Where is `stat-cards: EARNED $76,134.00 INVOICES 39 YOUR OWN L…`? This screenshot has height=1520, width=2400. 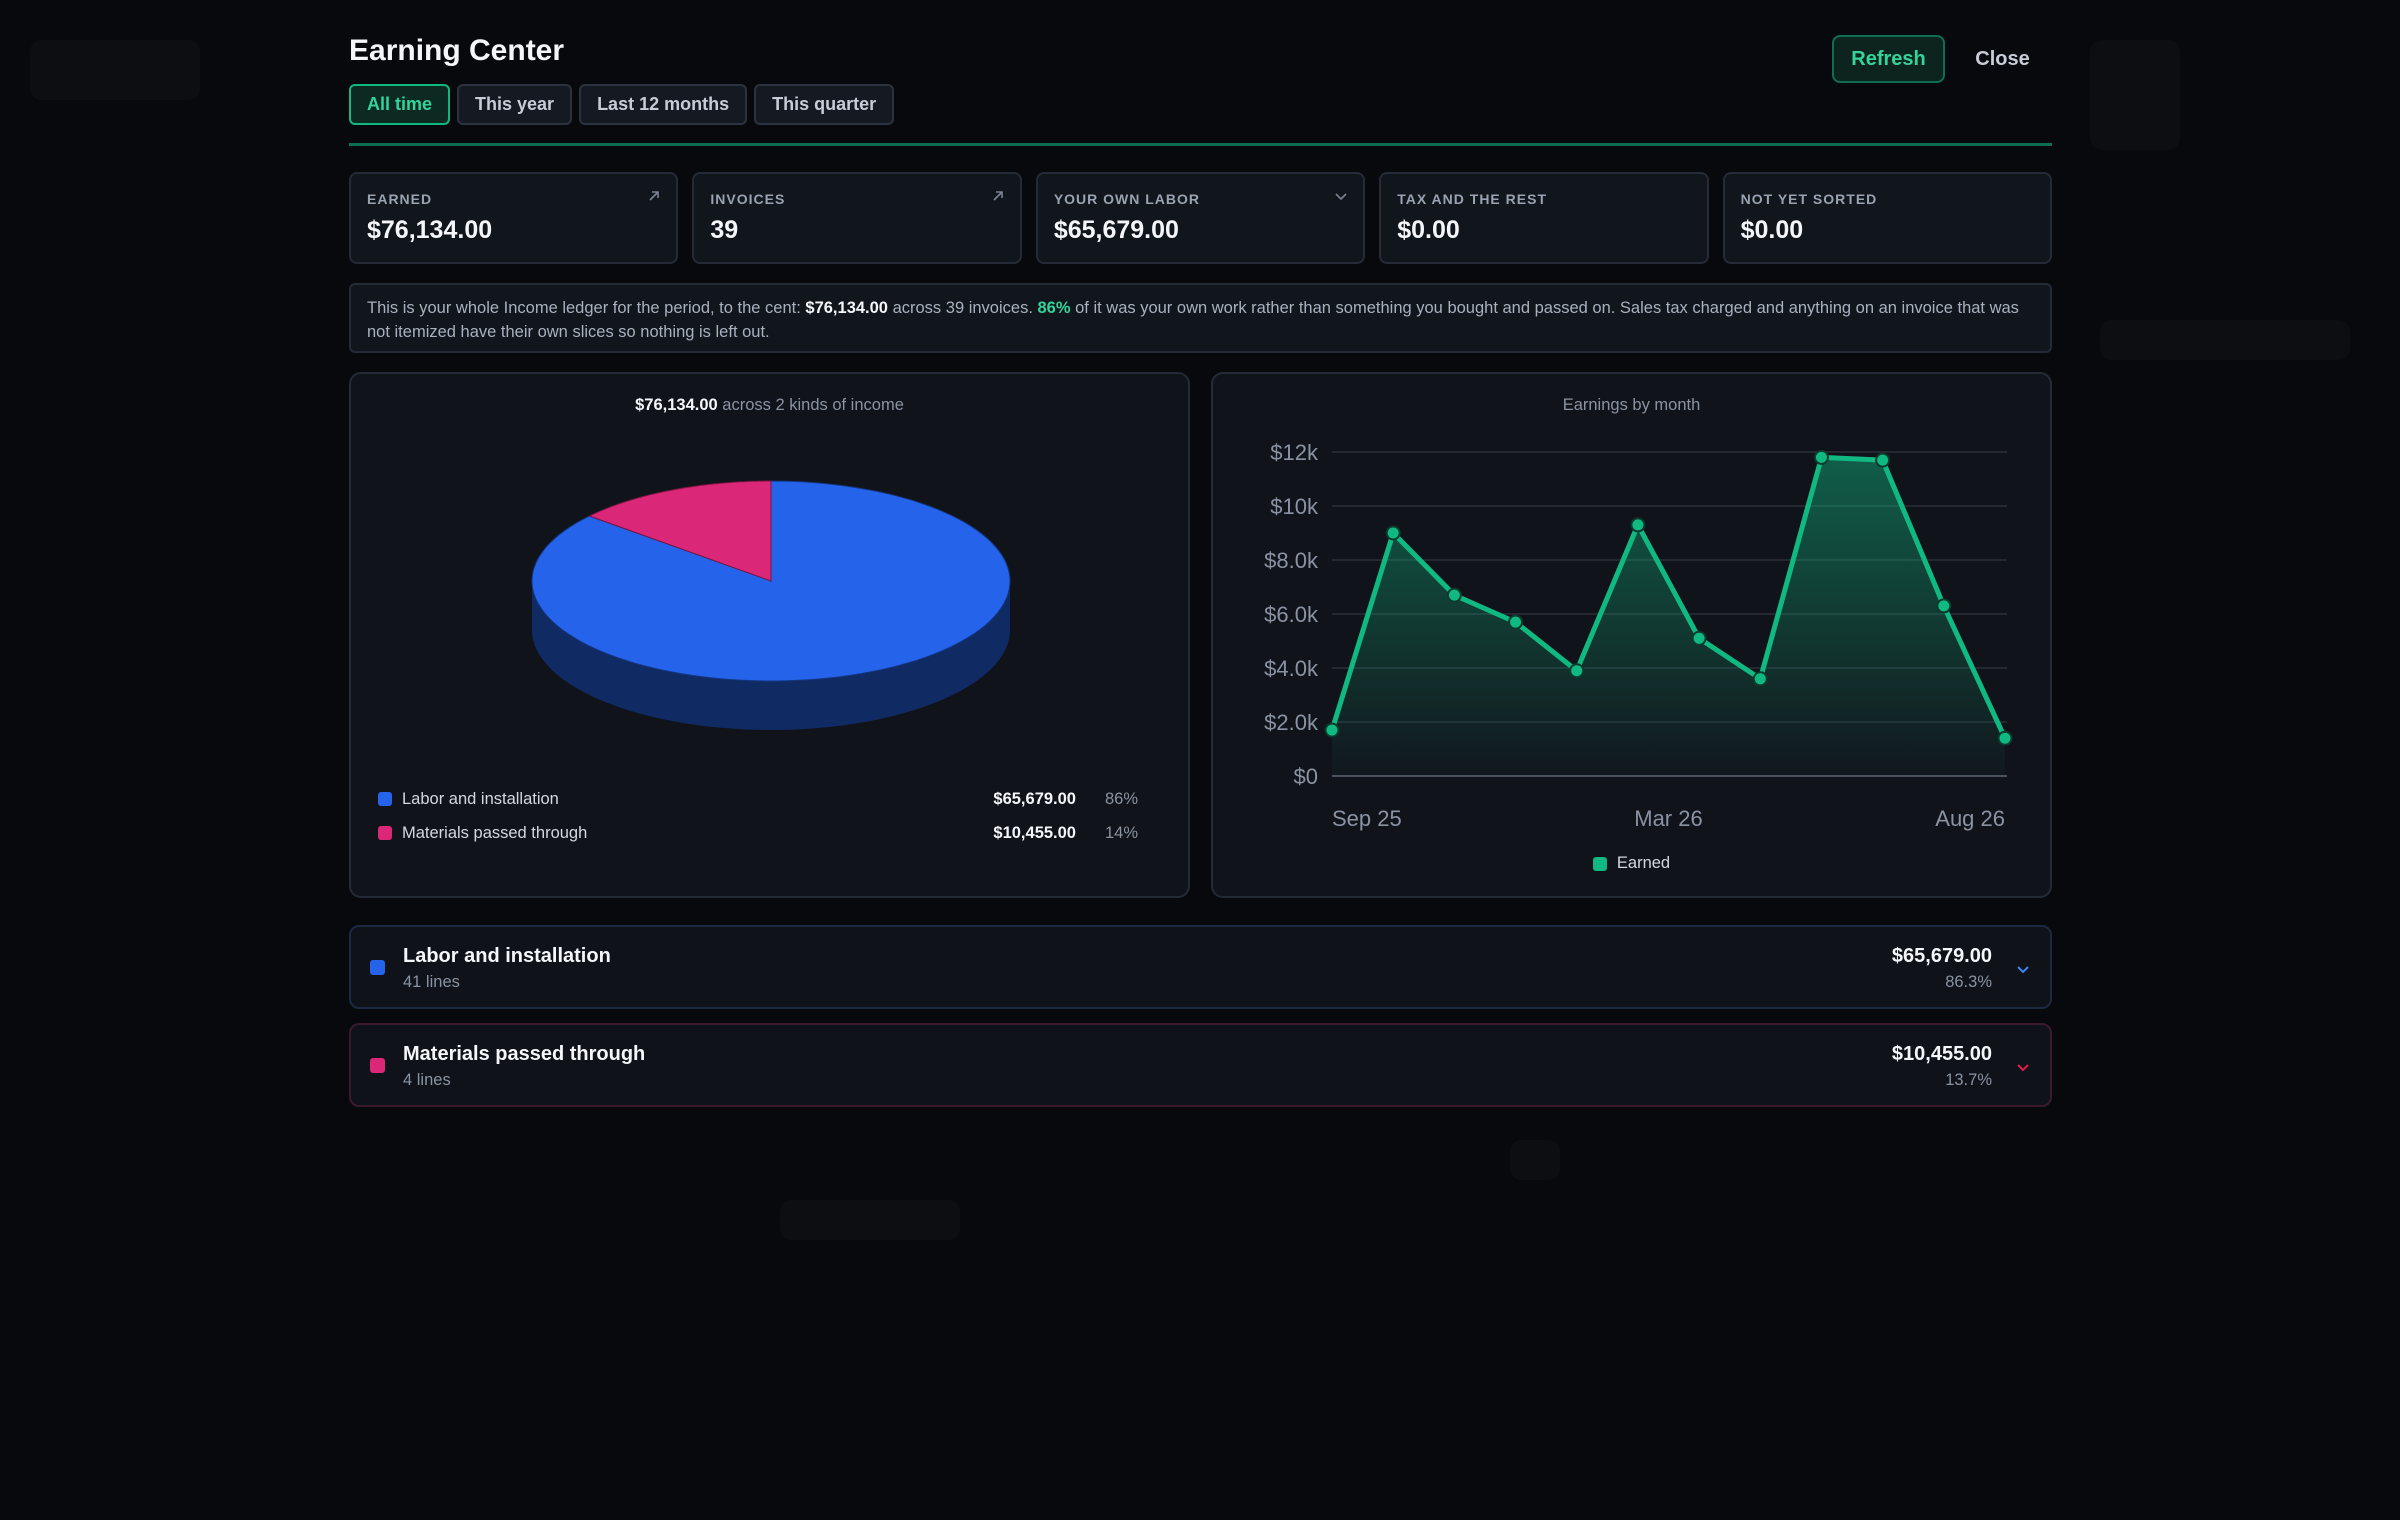 stat-cards: EARNED $76,134.00 INVOICES 39 YOUR OWN L… is located at coordinates (1201, 218).